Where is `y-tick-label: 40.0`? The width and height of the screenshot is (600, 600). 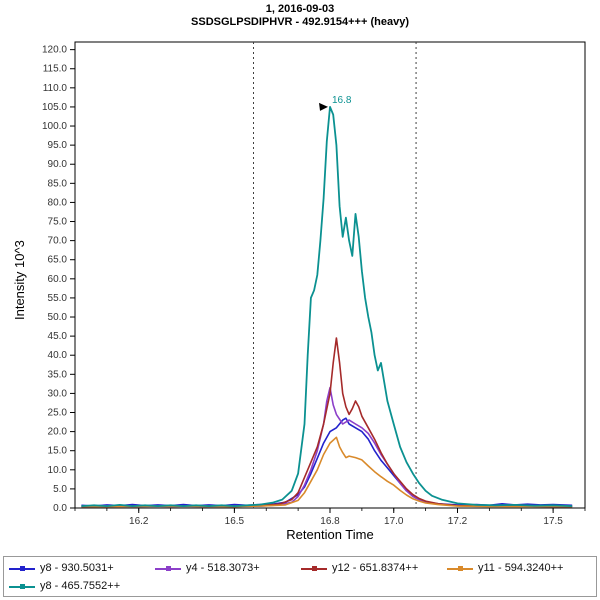
y-tick-label: 40.0 is located at coordinates (58, 355).